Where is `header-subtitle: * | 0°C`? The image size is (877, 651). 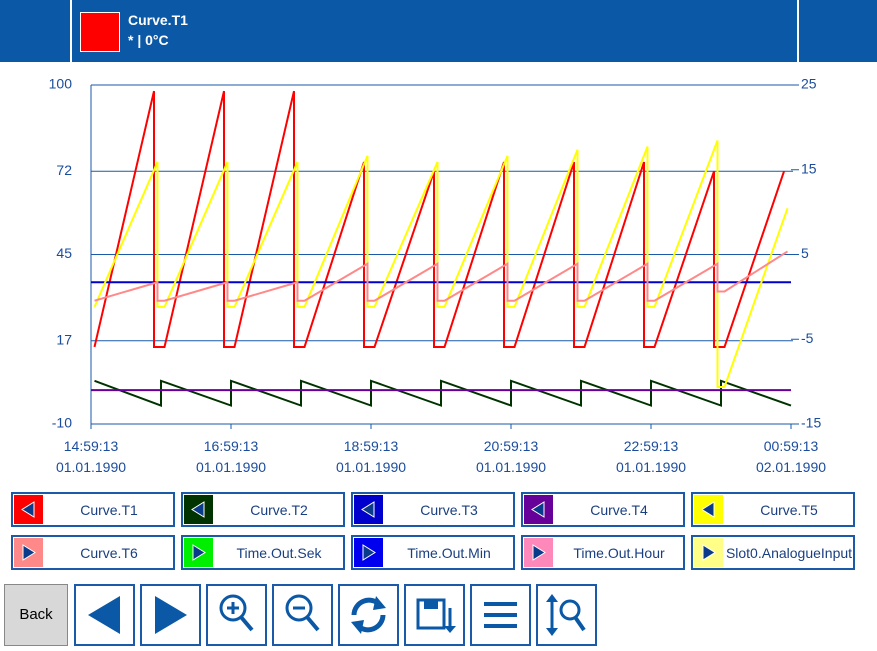
header-subtitle: * | 0°C is located at coordinates (148, 40).